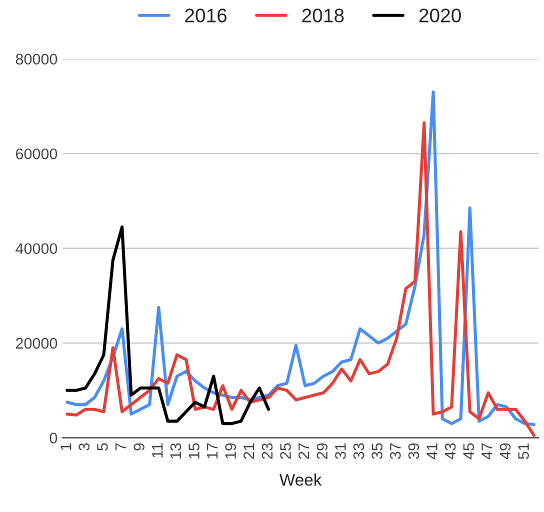  Describe the element at coordinates (285, 451) in the screenshot. I see `x-tick-label: 25` at that location.